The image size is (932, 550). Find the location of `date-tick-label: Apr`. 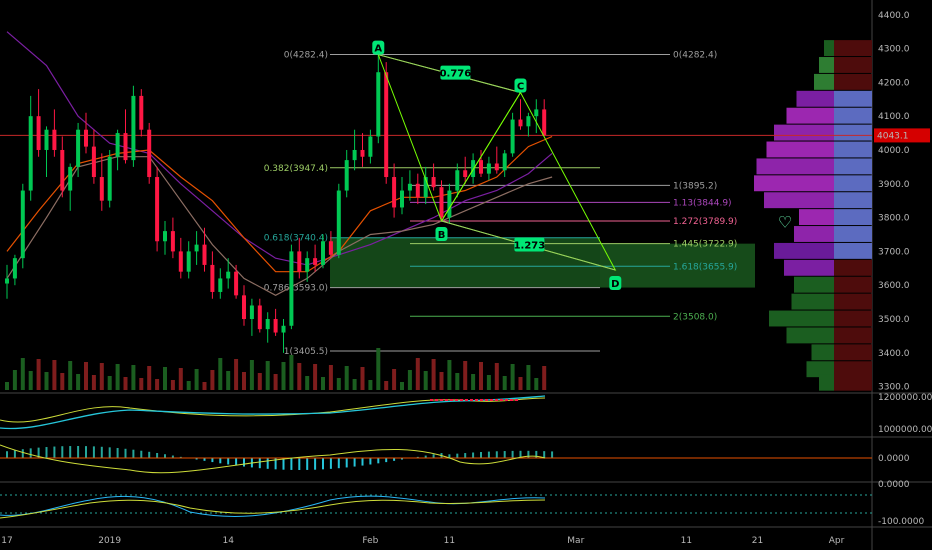

date-tick-label: Apr is located at coordinates (837, 541).